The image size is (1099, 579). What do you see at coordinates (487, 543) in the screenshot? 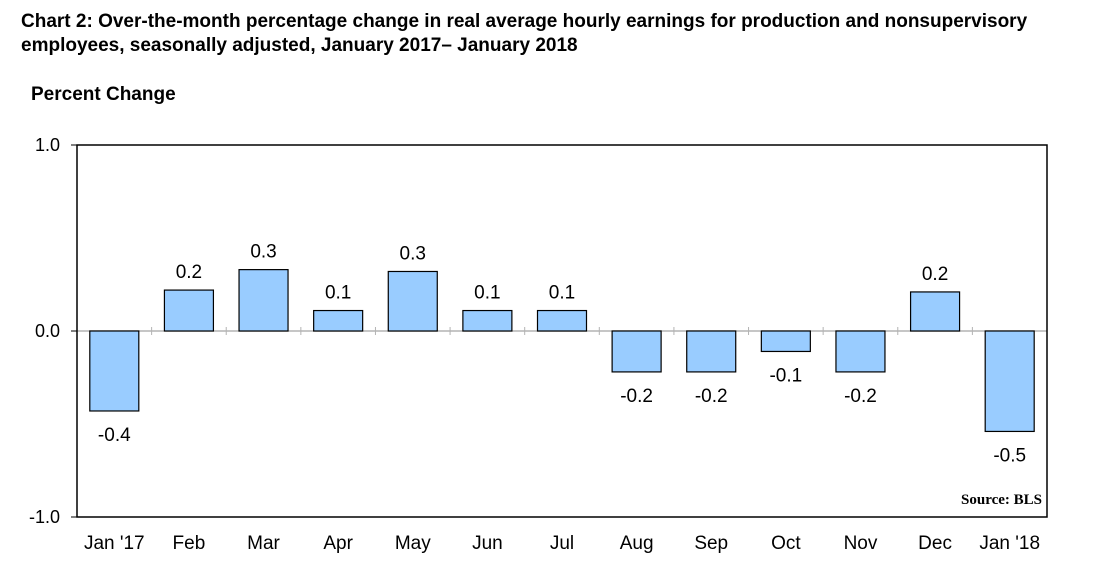
I see `x-tick-label-5: Jun` at bounding box center [487, 543].